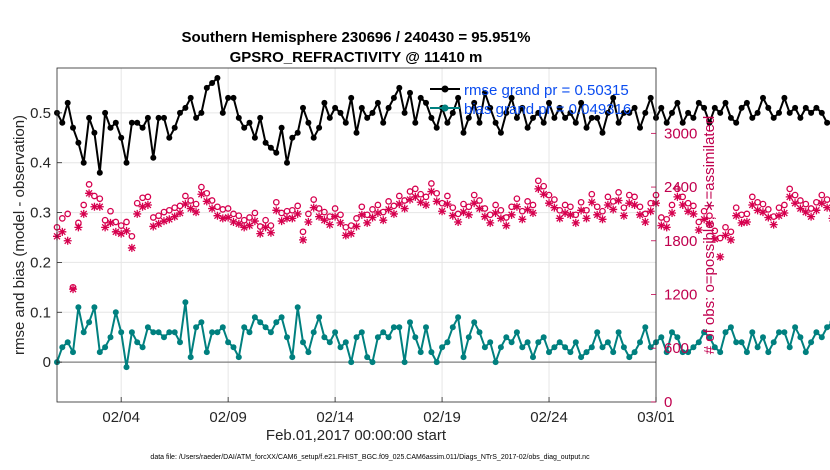 This screenshot has height=470, width=830. Describe the element at coordinates (121, 417) in the screenshot. I see `x-tick-label-0: 02/04` at that location.